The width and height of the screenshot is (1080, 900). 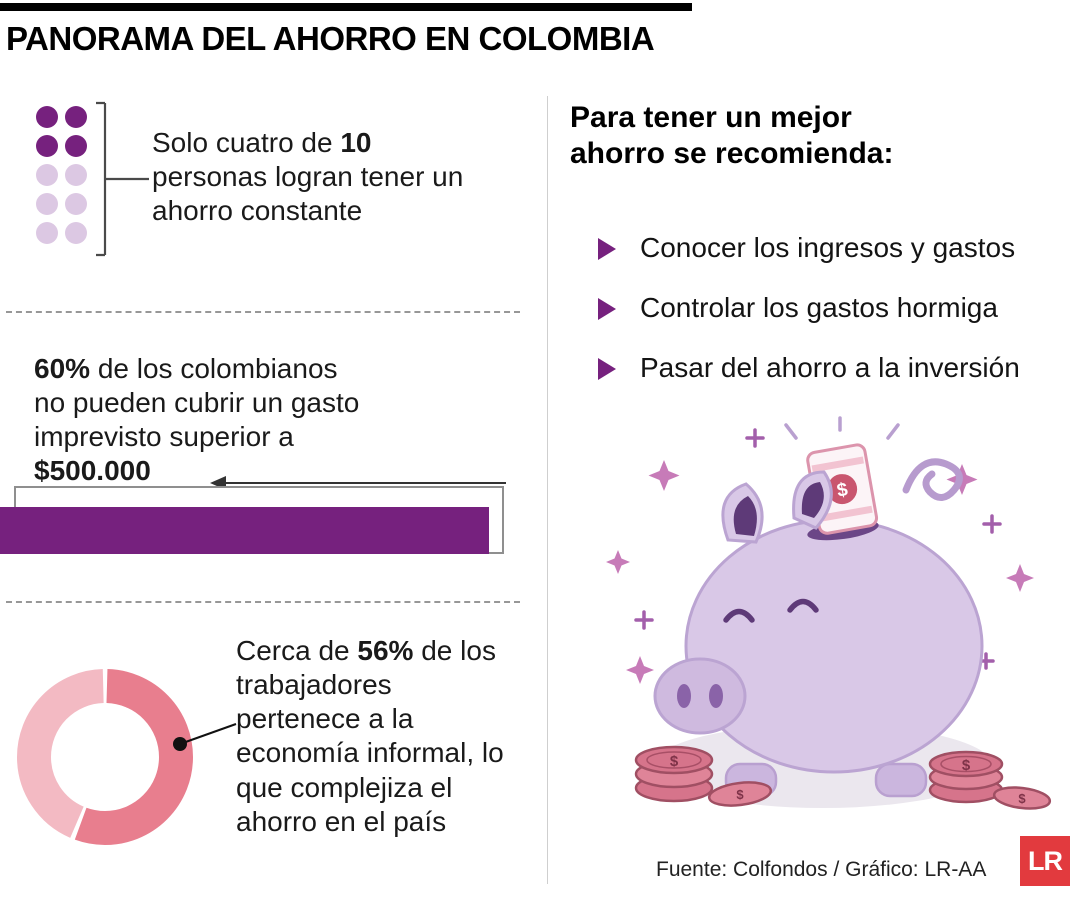 I want to click on stat-savers-text-pre: Solo cuatro de, so click(x=246, y=142).